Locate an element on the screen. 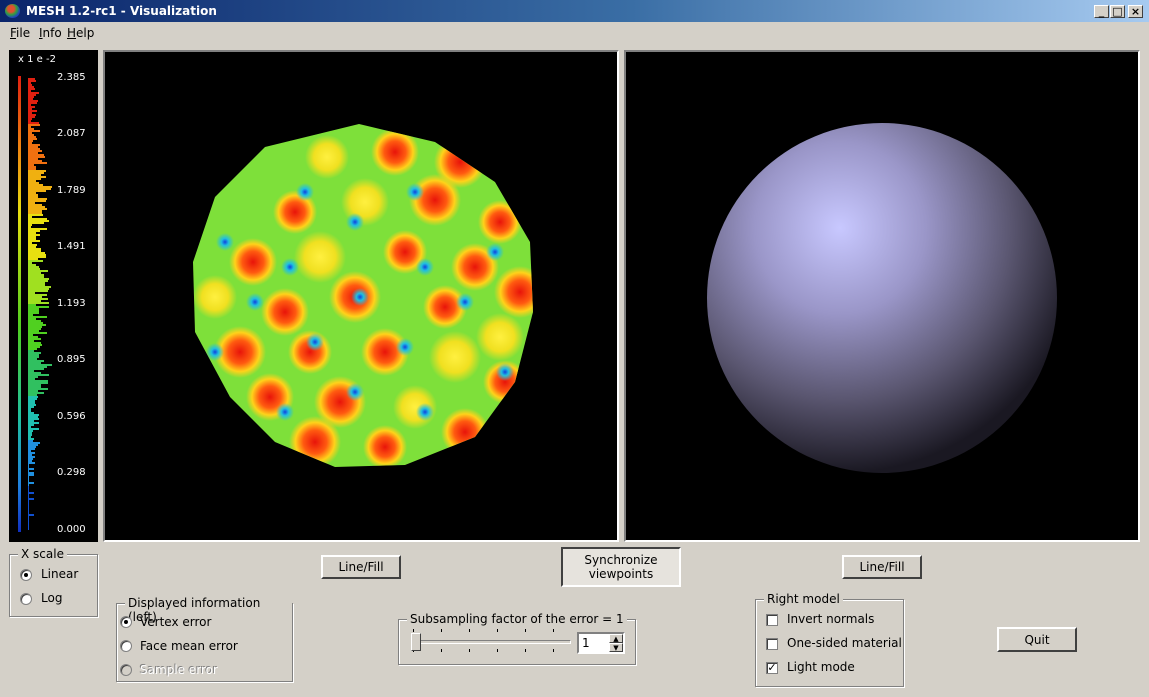 Image resolution: width=1149 pixels, height=697 pixels. right-model-title: Right model is located at coordinates (803, 599).